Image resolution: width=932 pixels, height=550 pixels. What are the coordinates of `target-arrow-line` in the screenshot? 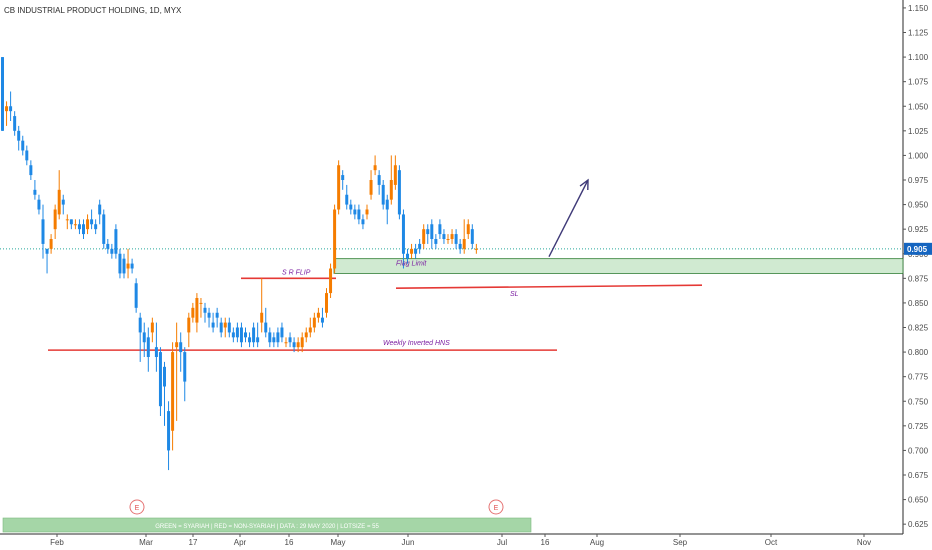 It's located at (568, 218).